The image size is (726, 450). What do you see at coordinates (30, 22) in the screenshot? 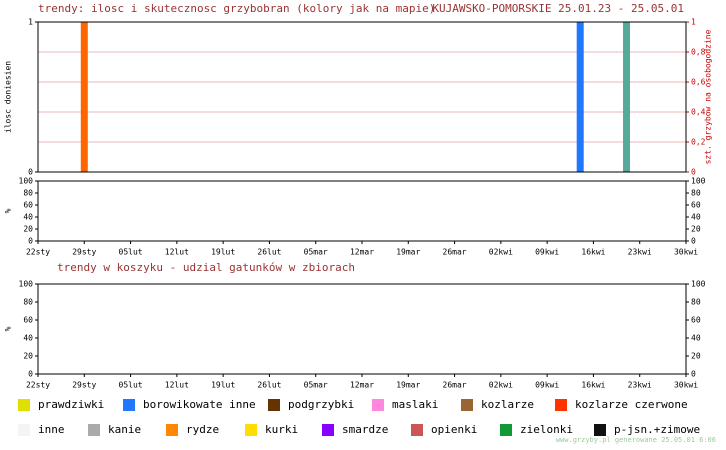
I see `y-tick-label: 1` at bounding box center [30, 22].